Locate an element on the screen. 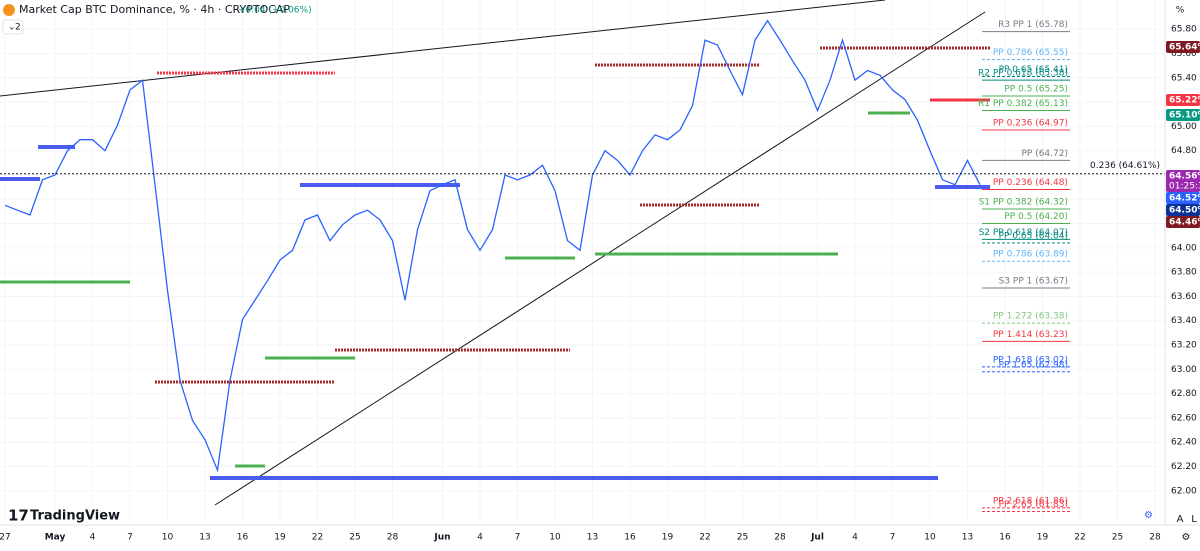  pivot-label: PP 0.65 (65.41) is located at coordinates (1033, 70).